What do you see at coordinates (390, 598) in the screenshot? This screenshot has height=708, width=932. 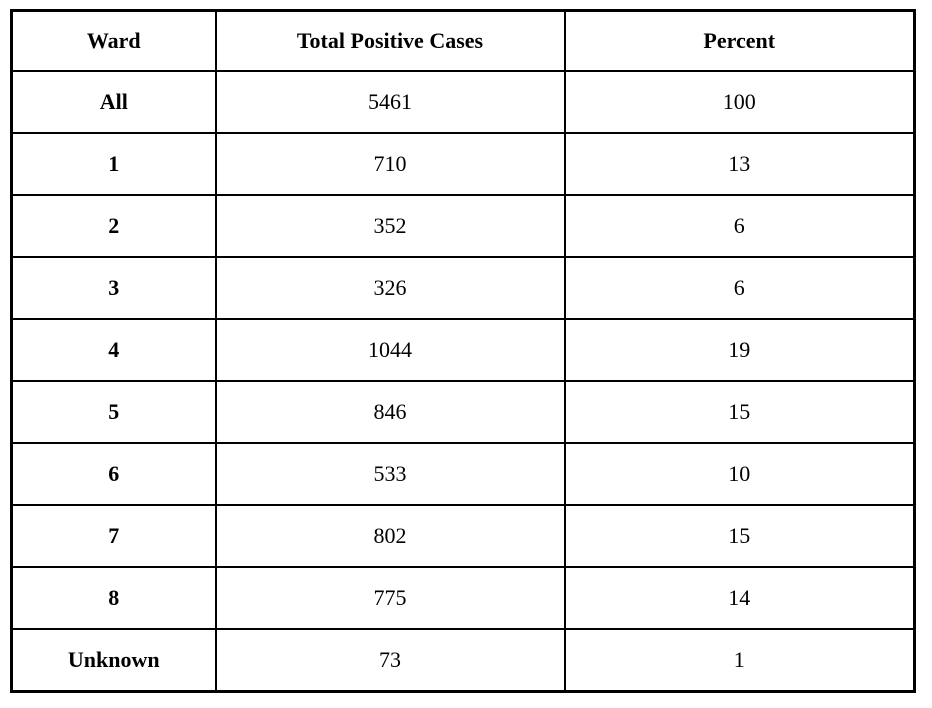 I see `cases-cell: 775` at bounding box center [390, 598].